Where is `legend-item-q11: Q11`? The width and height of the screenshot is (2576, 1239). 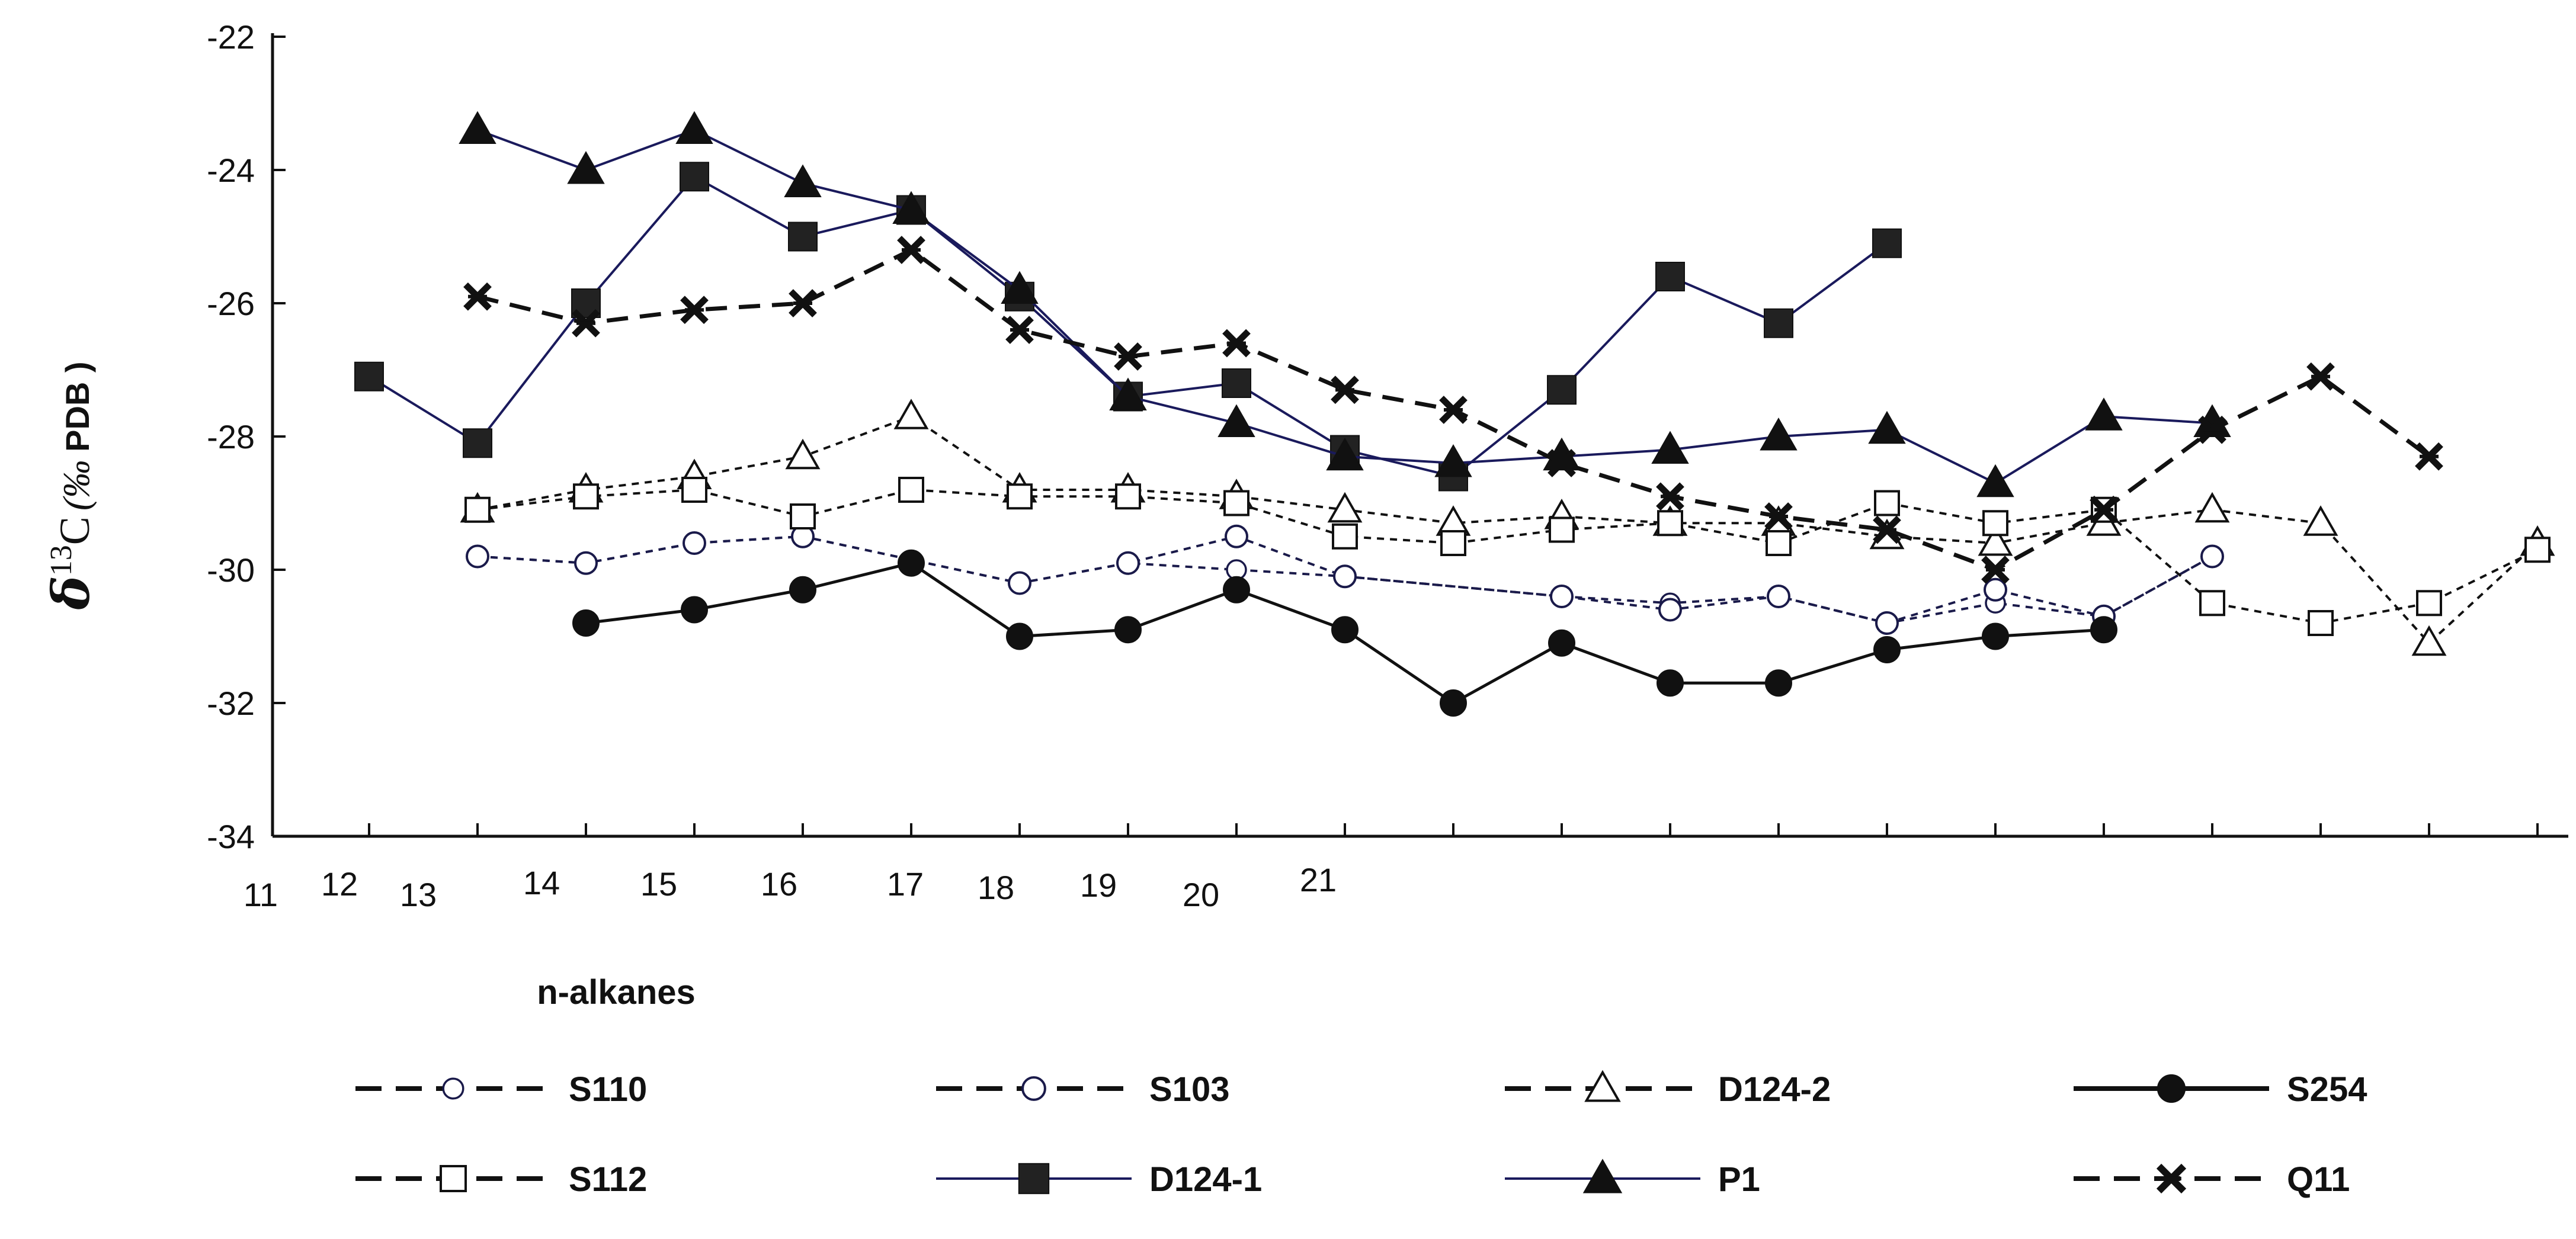
legend-item-q11: Q11 is located at coordinates (2212, 1179).